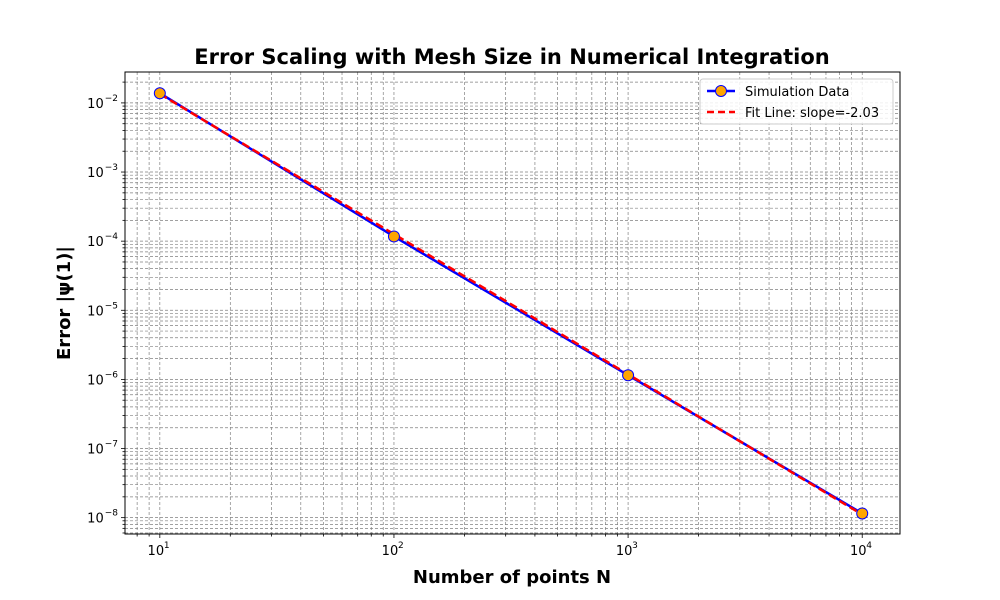 The image size is (1000, 600). What do you see at coordinates (64, 303) in the screenshot?
I see `y-axis-label: Error |ψ(1)|` at bounding box center [64, 303].